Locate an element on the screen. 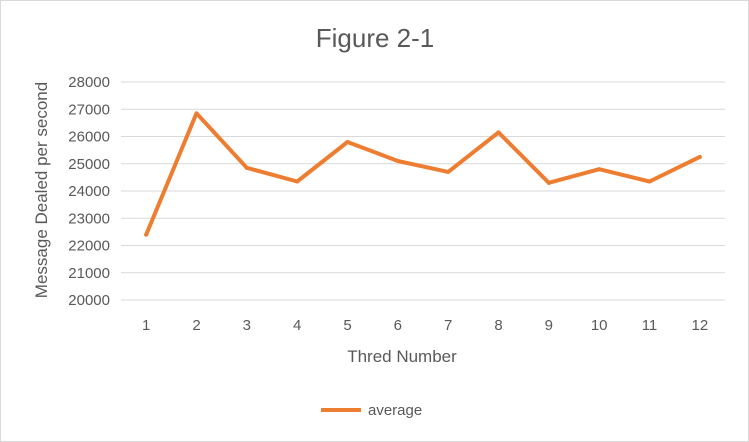  y-tick-label: 28000 is located at coordinates (89, 82).